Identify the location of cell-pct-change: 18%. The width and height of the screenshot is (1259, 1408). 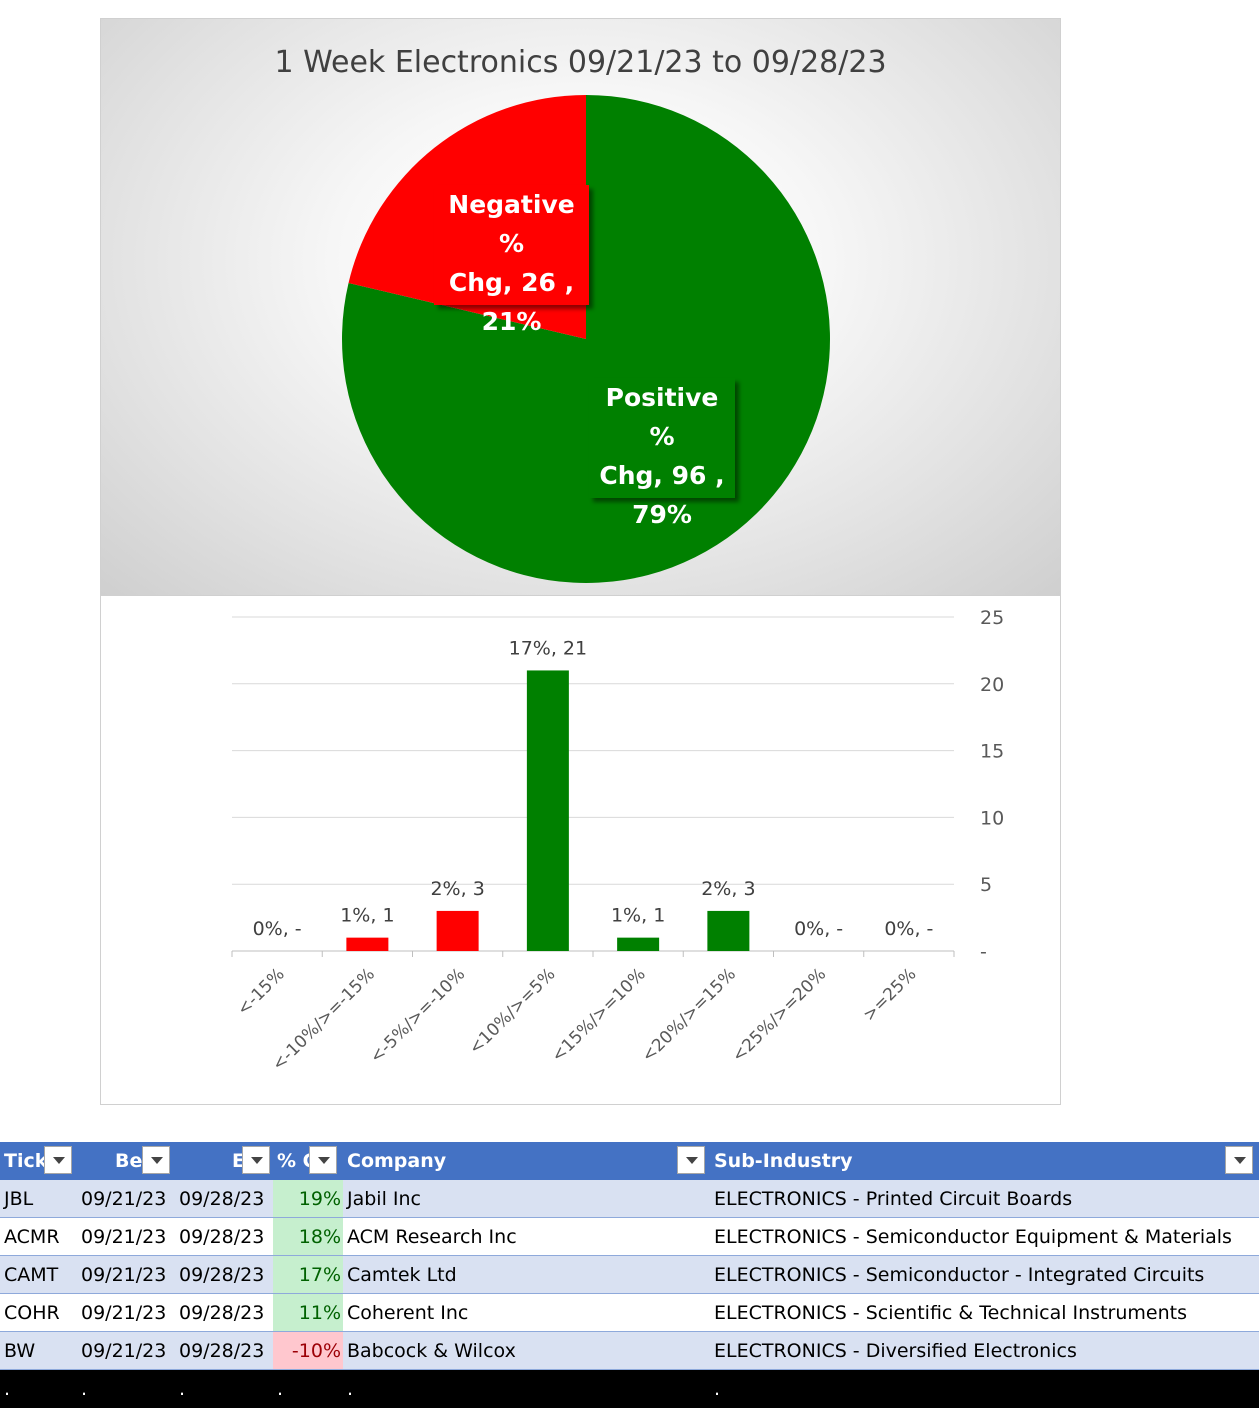
(308, 1237).